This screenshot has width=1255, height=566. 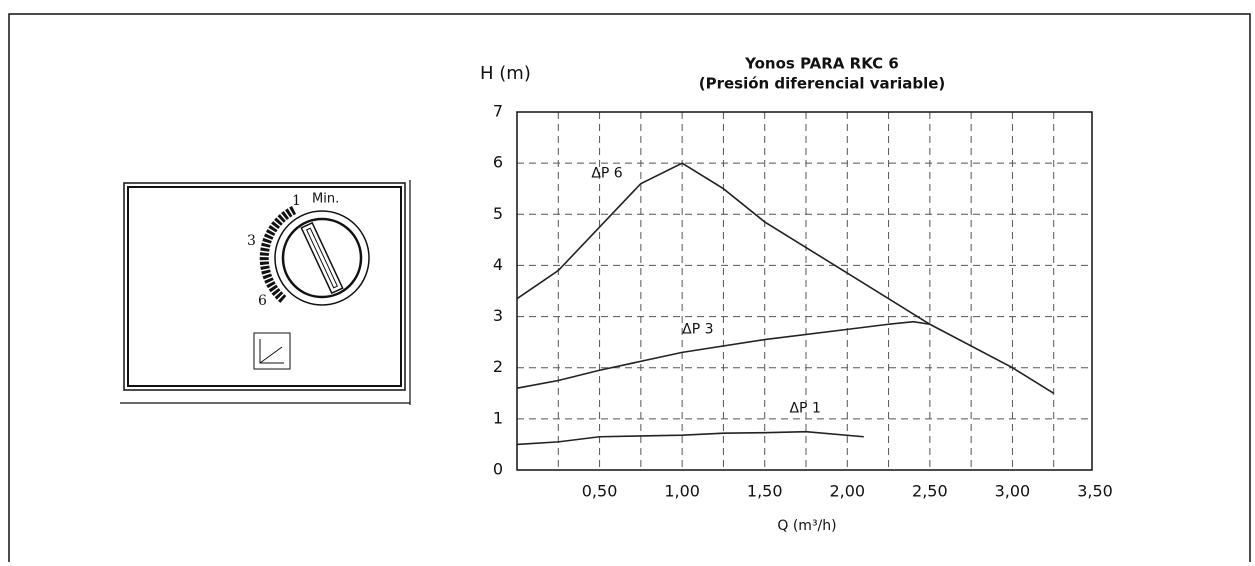 I want to click on y-axis-label: H (m), so click(x=505, y=73).